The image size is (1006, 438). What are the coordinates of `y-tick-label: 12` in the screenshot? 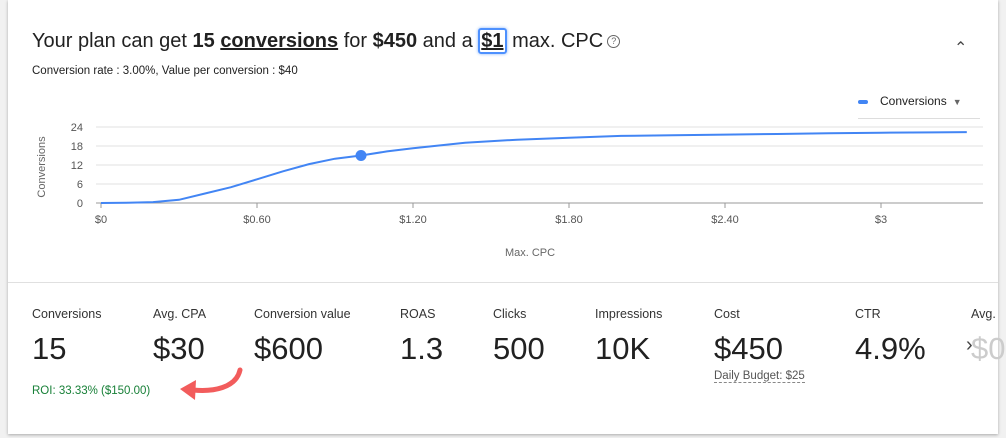 It's located at (77, 166).